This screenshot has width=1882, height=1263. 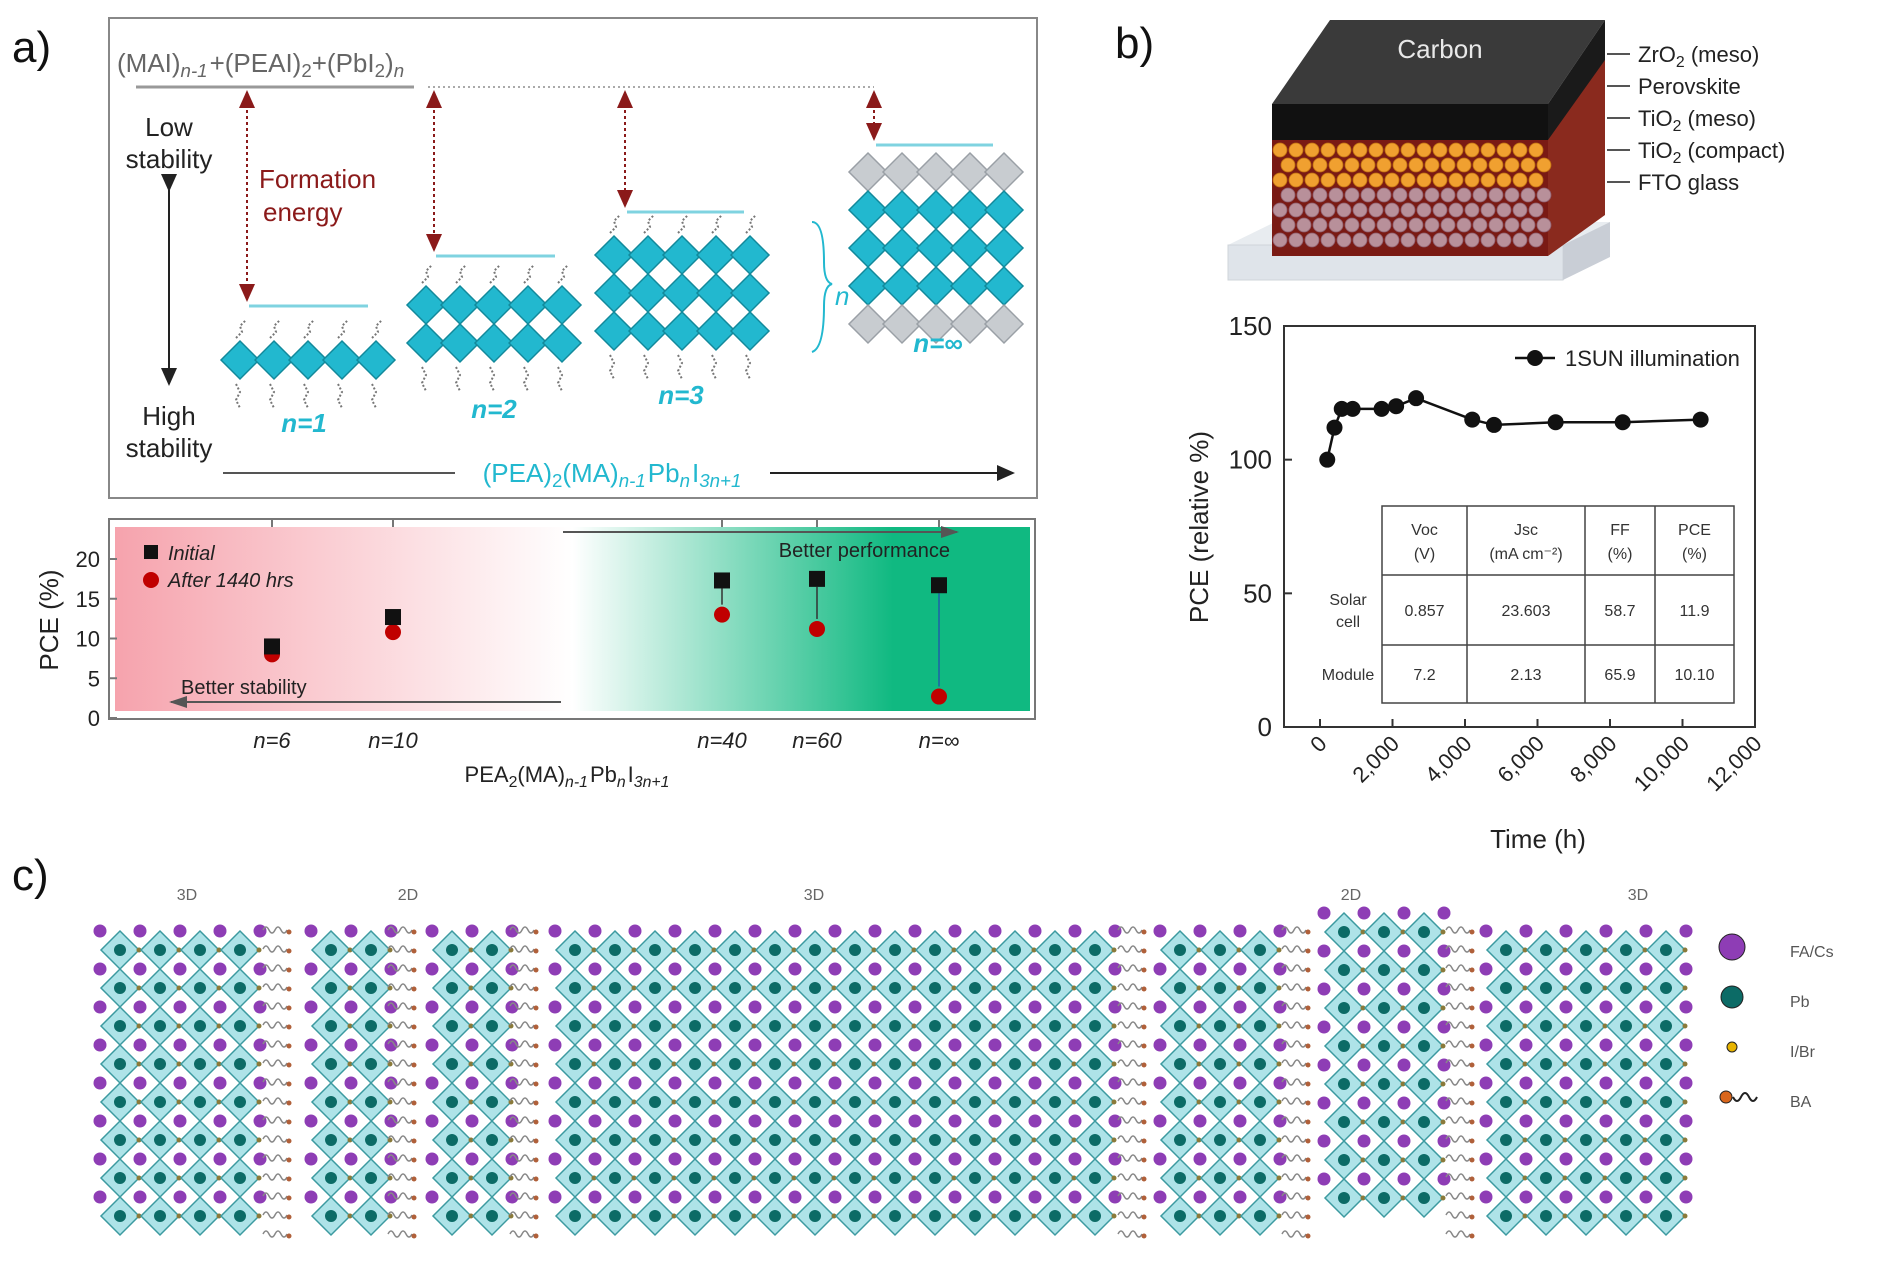 What do you see at coordinates (88, 639) in the screenshot?
I see `y-tick-label: 10` at bounding box center [88, 639].